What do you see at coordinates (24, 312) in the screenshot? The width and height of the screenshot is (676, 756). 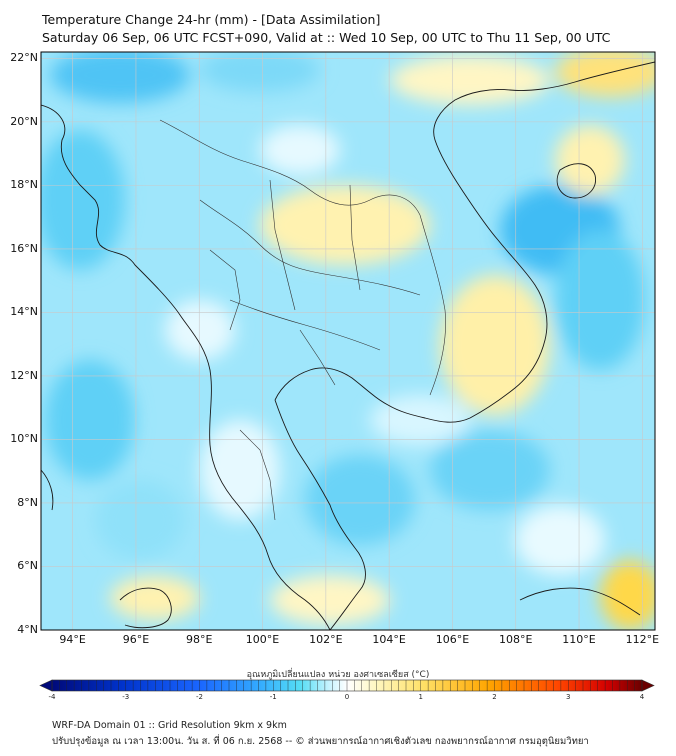 I see `lat-label: 14°N` at bounding box center [24, 312].